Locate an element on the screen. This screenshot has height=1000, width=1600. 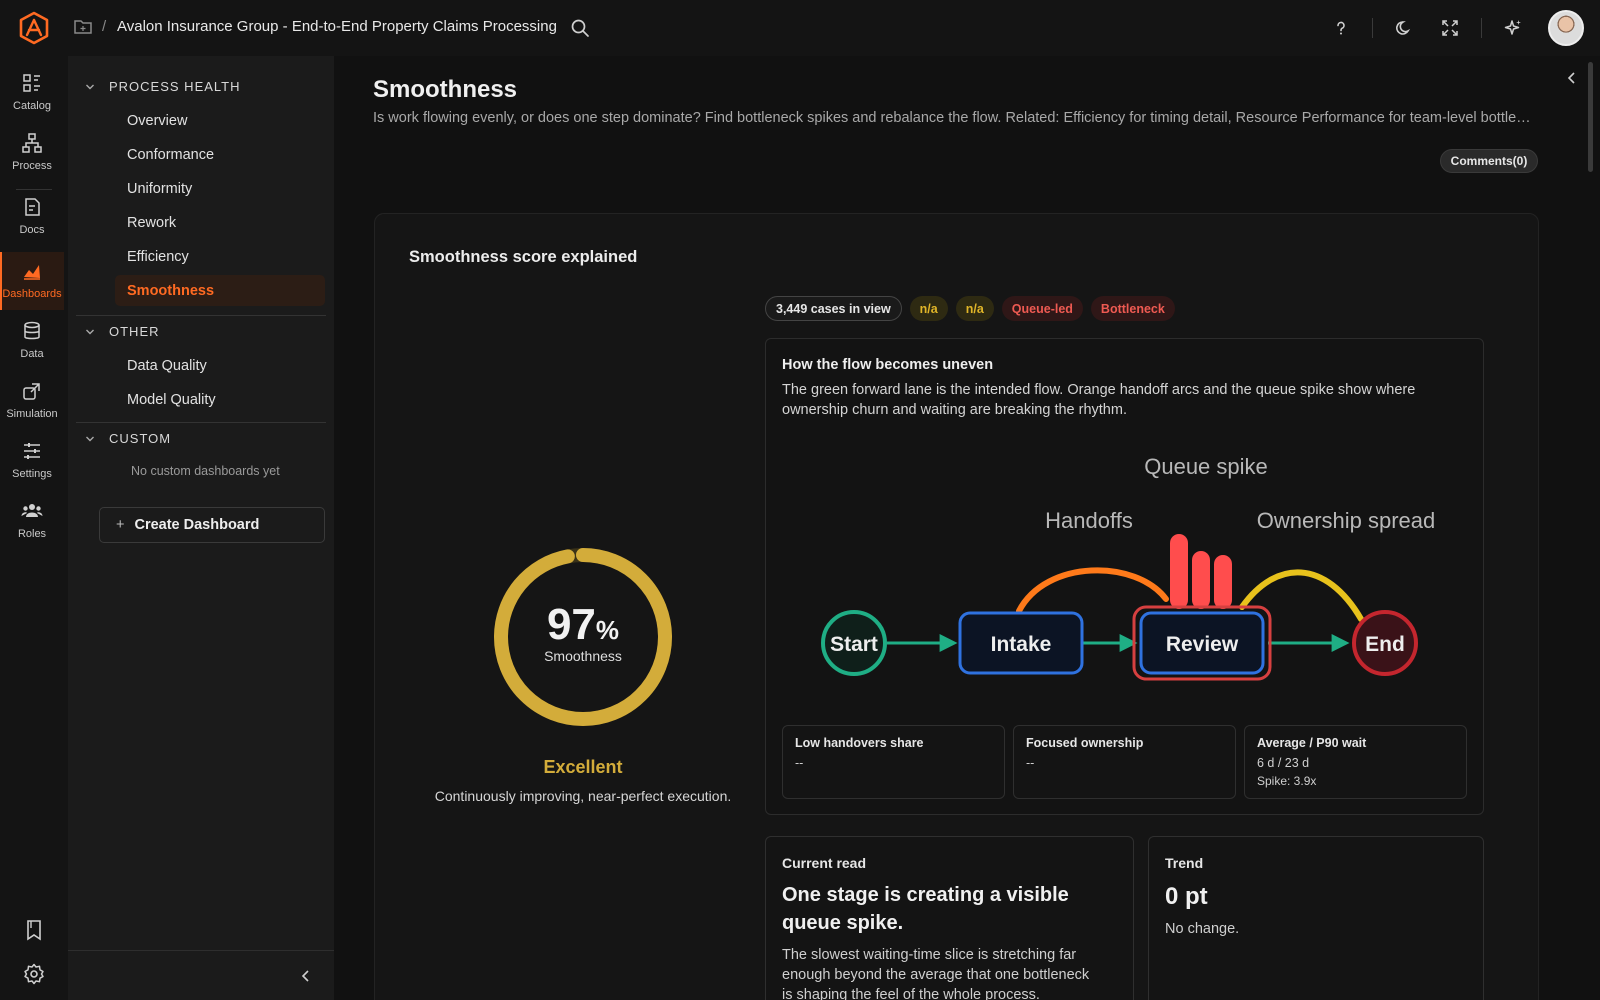
metric-sub: Spike: 3.9x is located at coordinates (1287, 781).